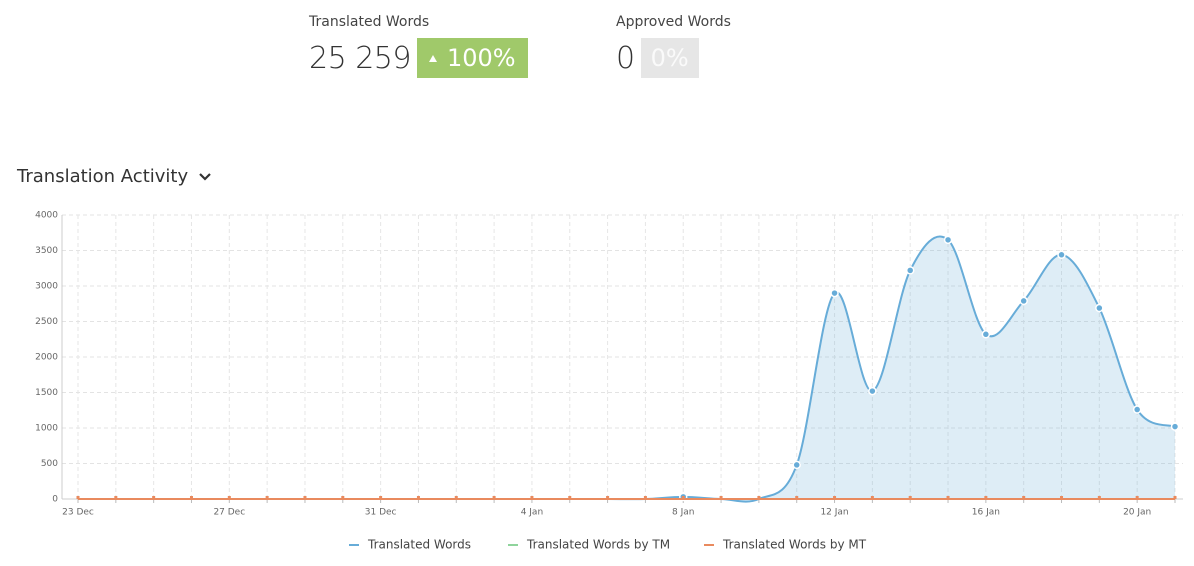 The image size is (1194, 566). Describe the element at coordinates (46, 358) in the screenshot. I see `y-tick-label: 2000` at that location.